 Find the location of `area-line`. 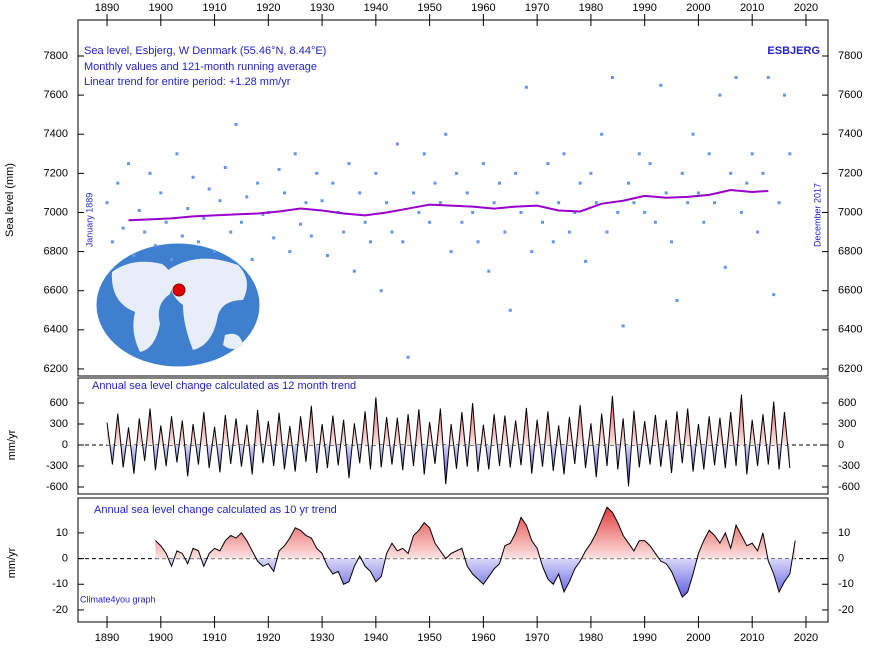

area-line is located at coordinates (448, 440).